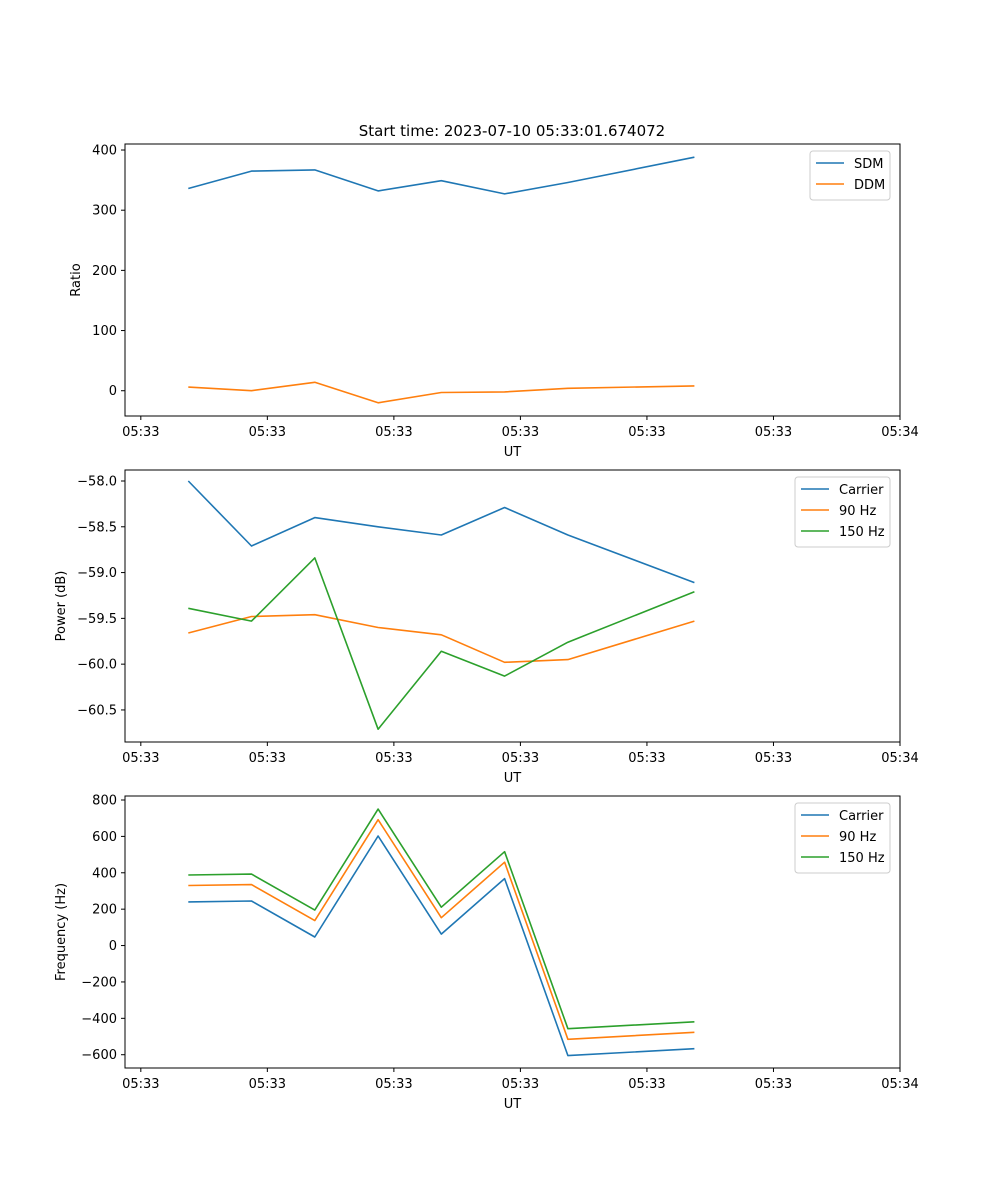 This screenshot has height=1200, width=1000. I want to click on y-tick-label: 800, so click(104, 801).